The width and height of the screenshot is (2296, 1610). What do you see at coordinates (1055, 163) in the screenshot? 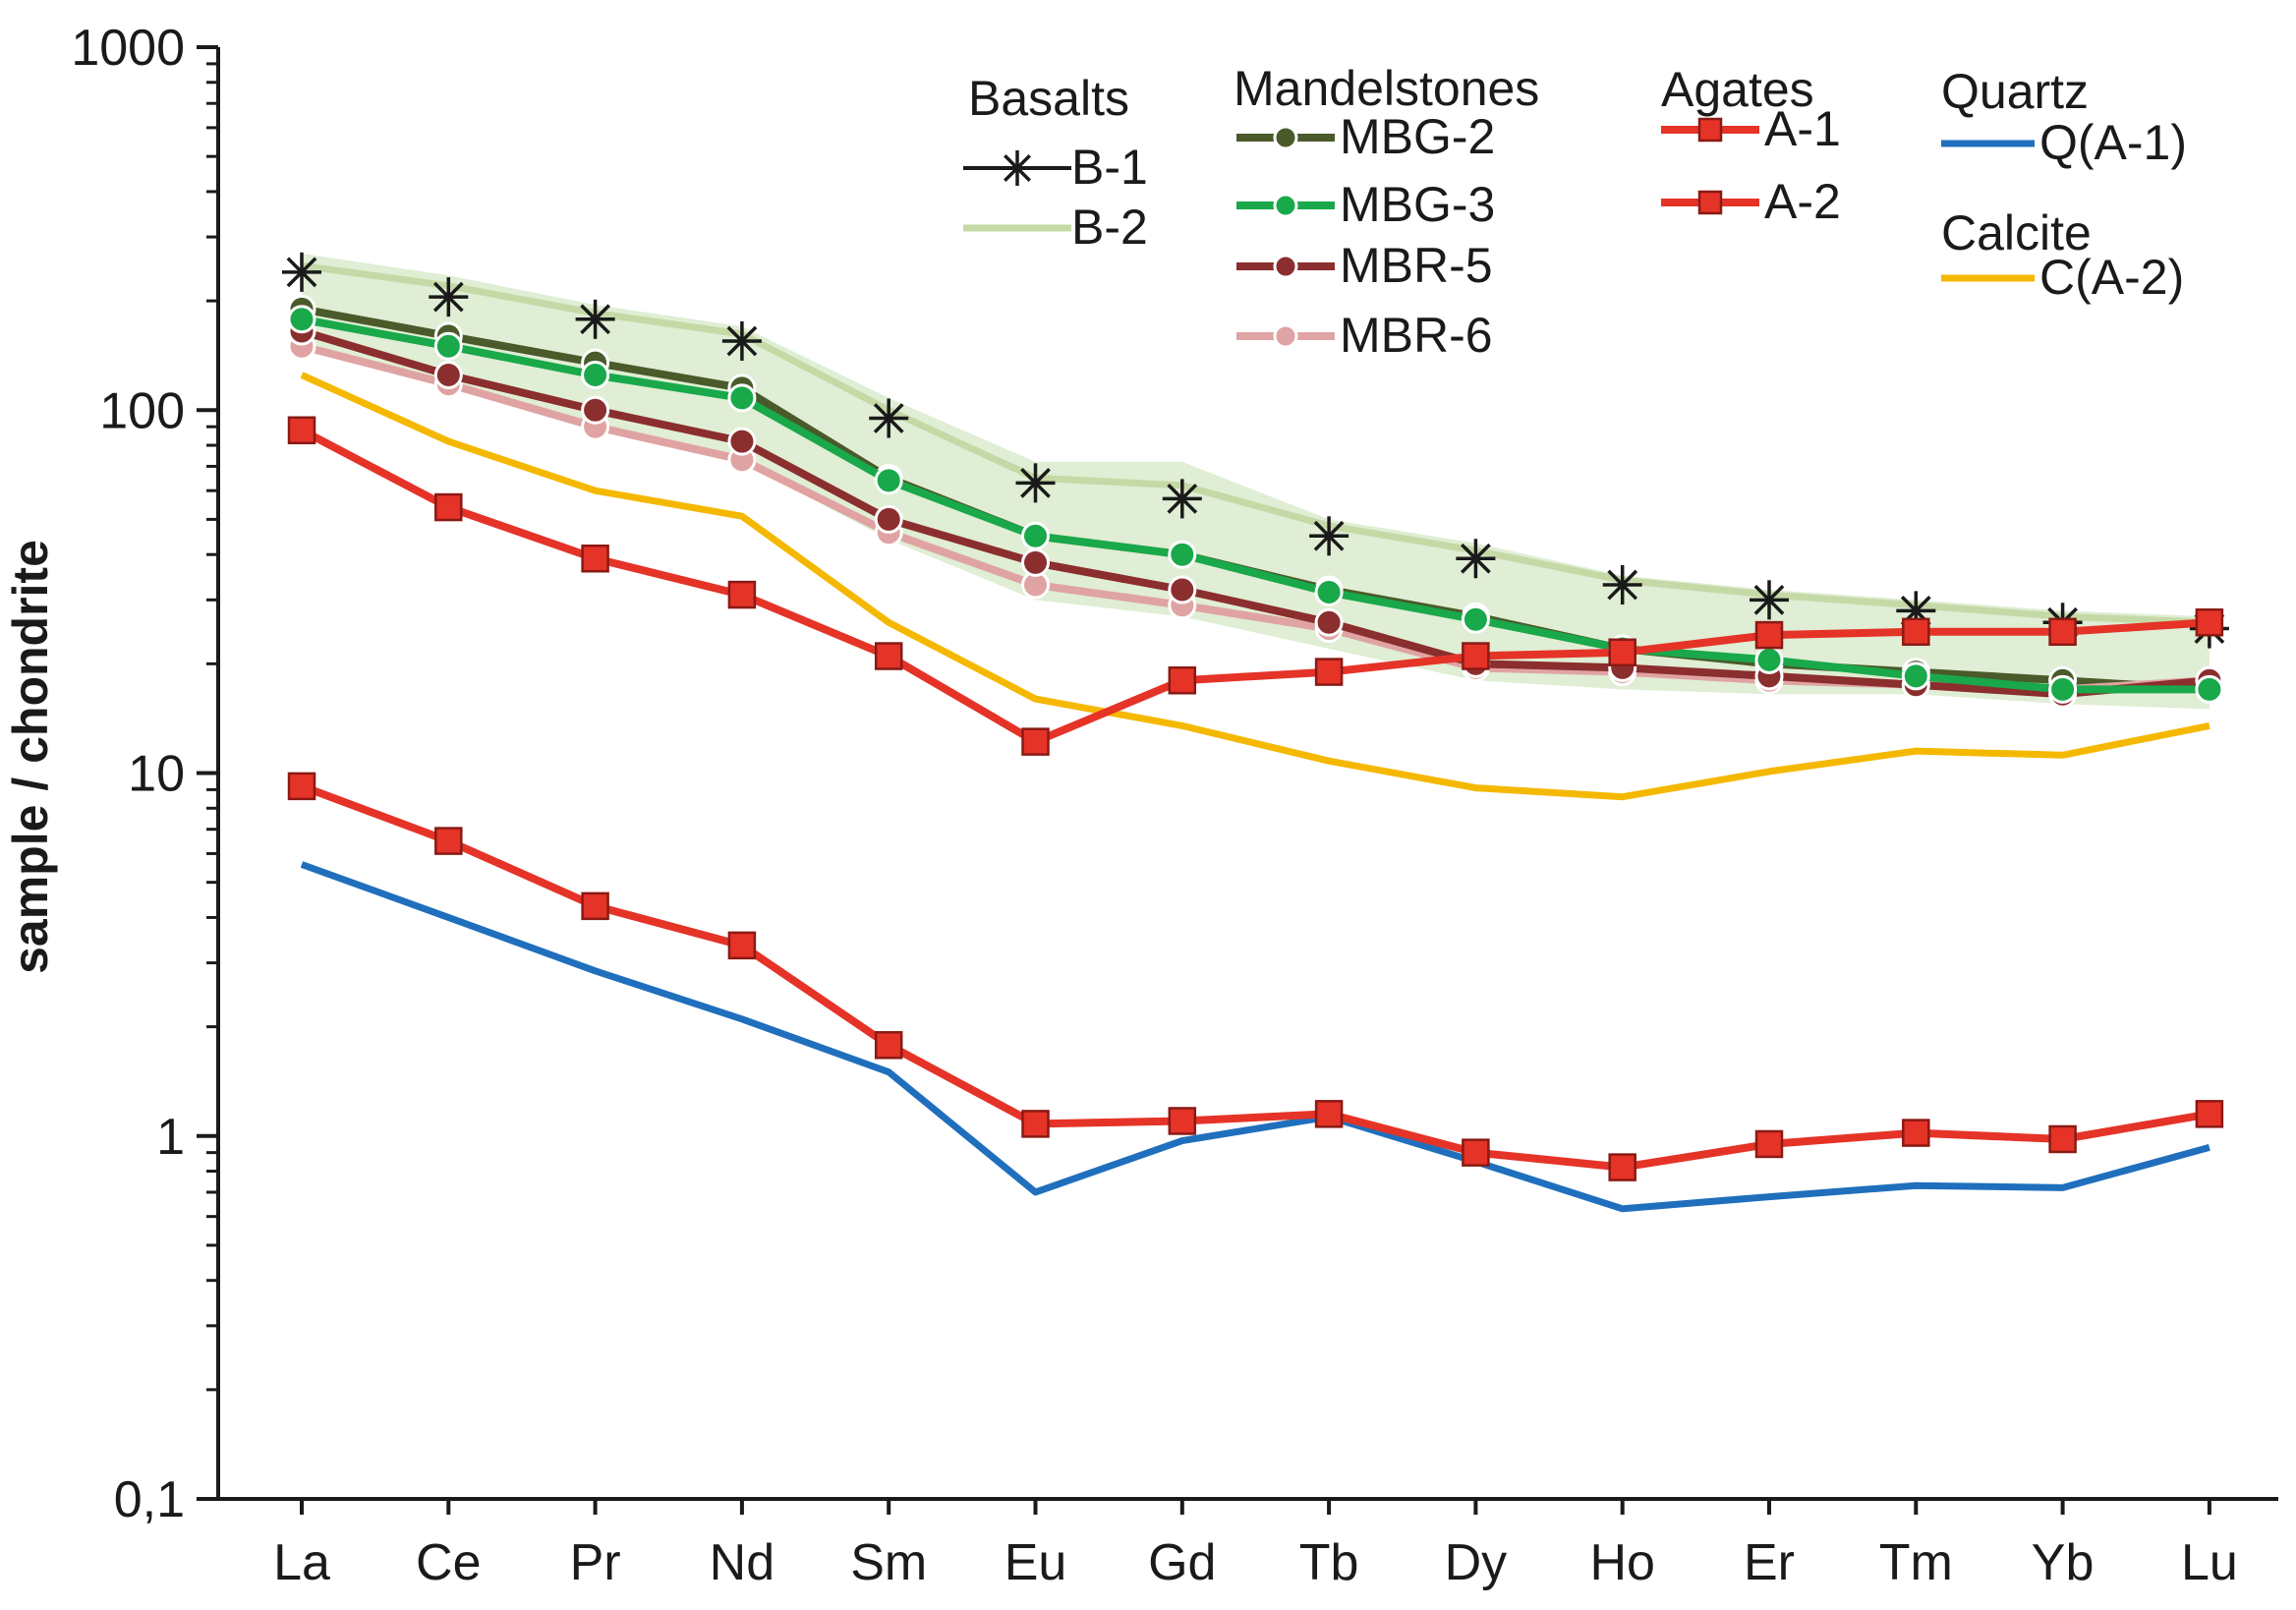
I see `legend-group-basalts: Basalts B-1B-2` at bounding box center [1055, 163].